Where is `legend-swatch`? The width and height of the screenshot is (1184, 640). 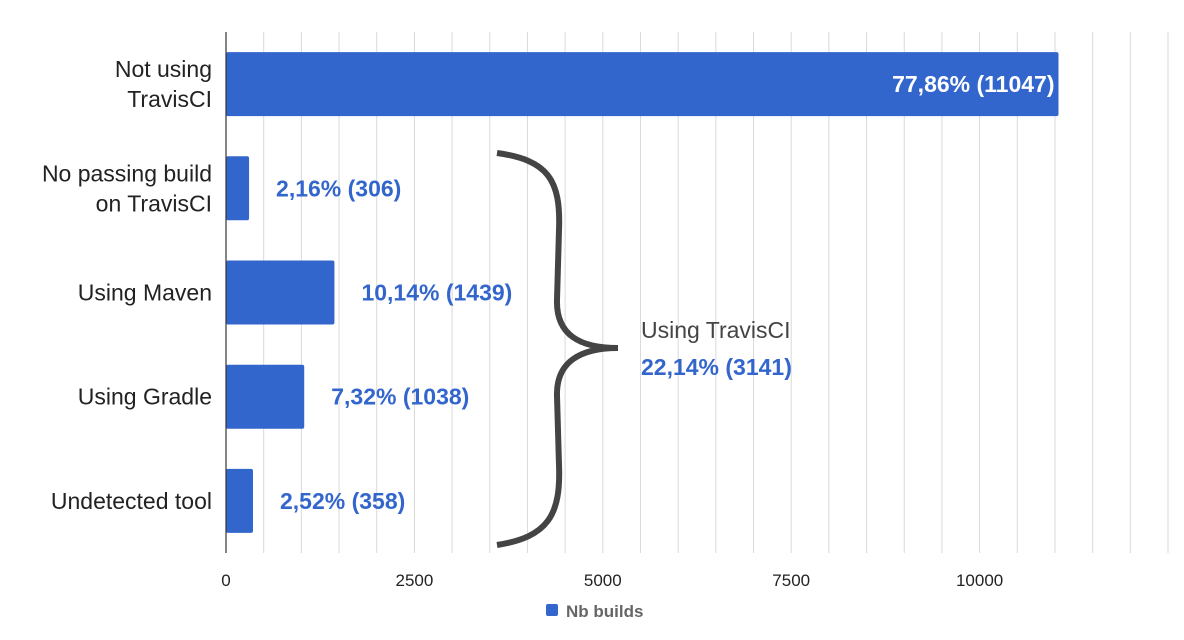 legend-swatch is located at coordinates (552, 610).